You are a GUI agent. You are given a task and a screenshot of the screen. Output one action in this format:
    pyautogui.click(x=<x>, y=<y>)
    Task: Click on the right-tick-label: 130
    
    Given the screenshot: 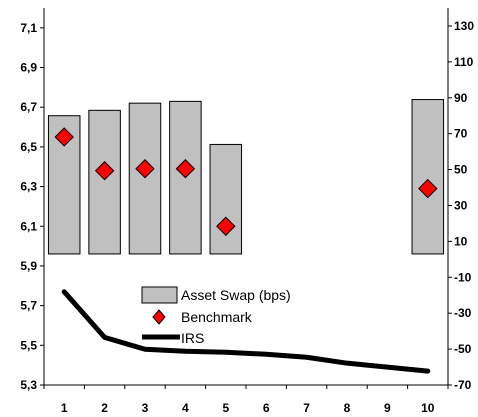 What is the action you would take?
    pyautogui.click(x=464, y=26)
    